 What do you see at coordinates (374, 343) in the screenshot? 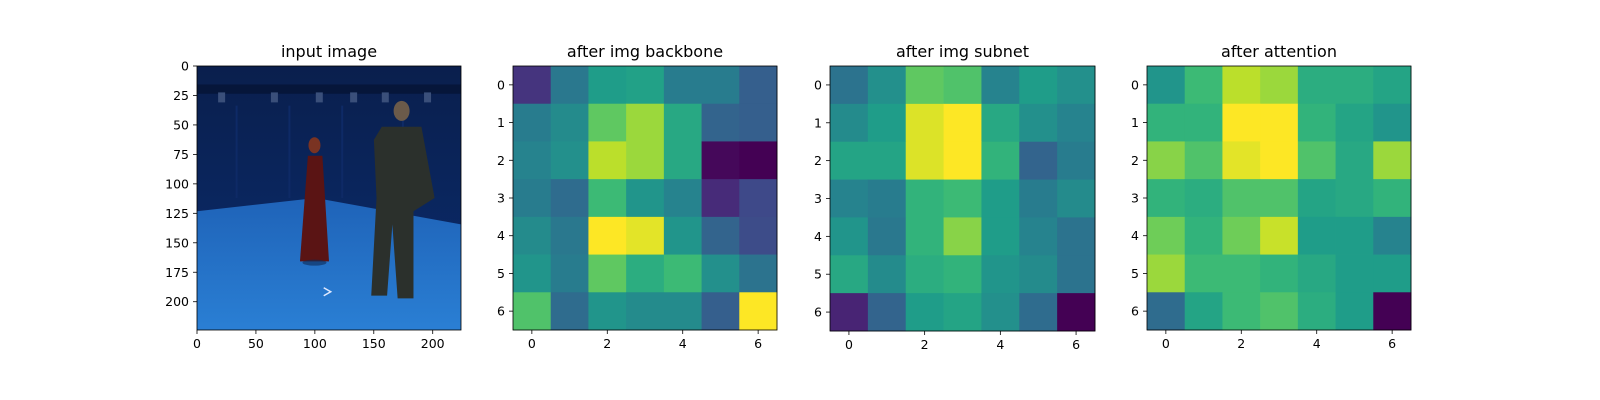
I see `x-tick-label: 150` at bounding box center [374, 343].